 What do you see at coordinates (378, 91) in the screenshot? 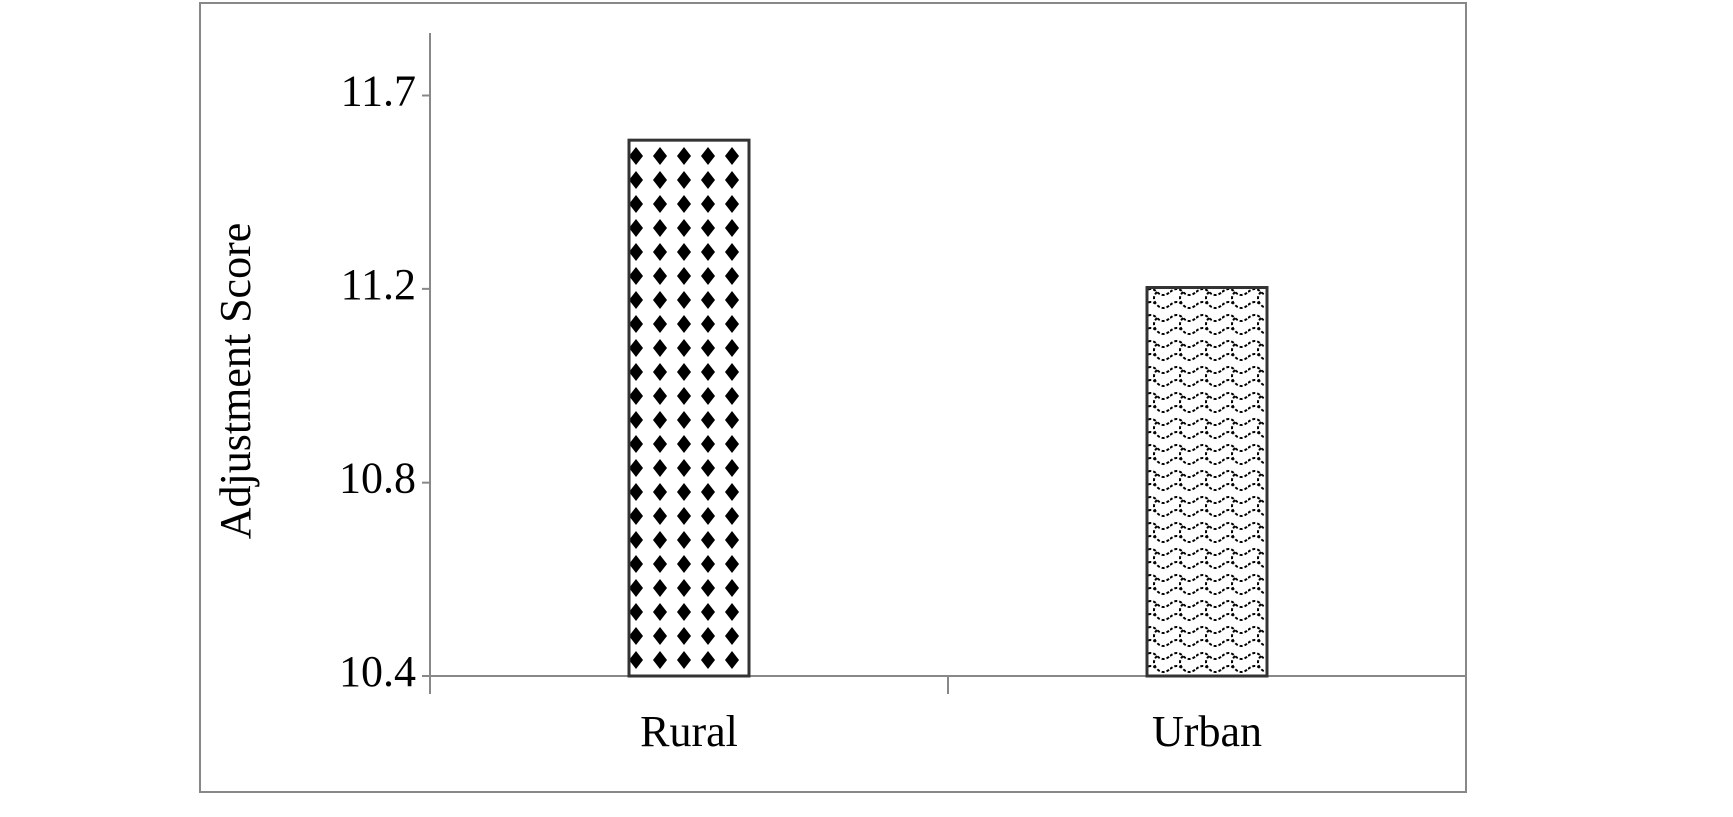
I see `y-tick-label: 11.7` at bounding box center [378, 91].